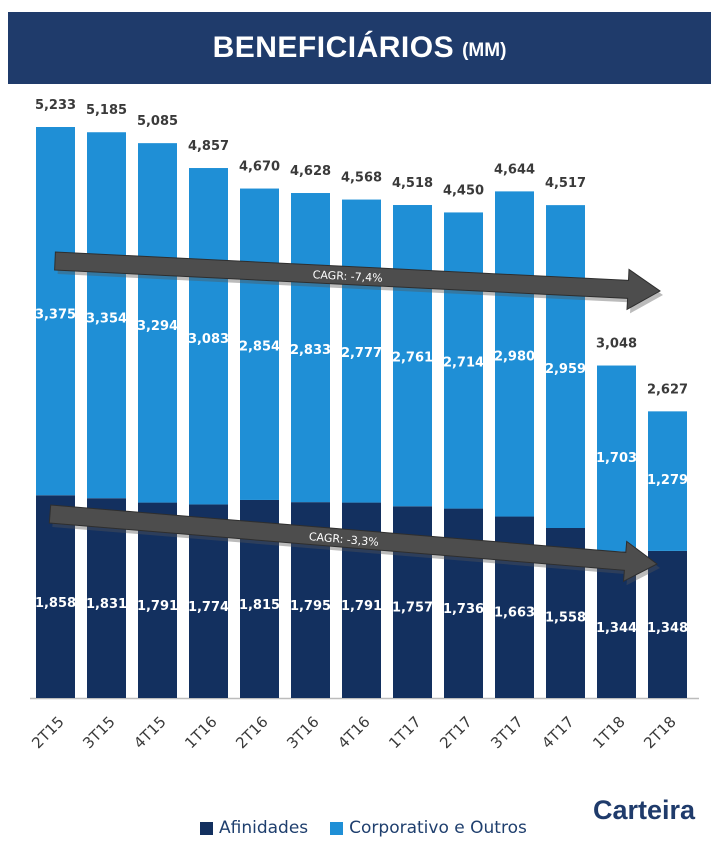 Image resolution: width=711 pixels, height=845 pixels. I want to click on total-label: 4,517, so click(565, 183).